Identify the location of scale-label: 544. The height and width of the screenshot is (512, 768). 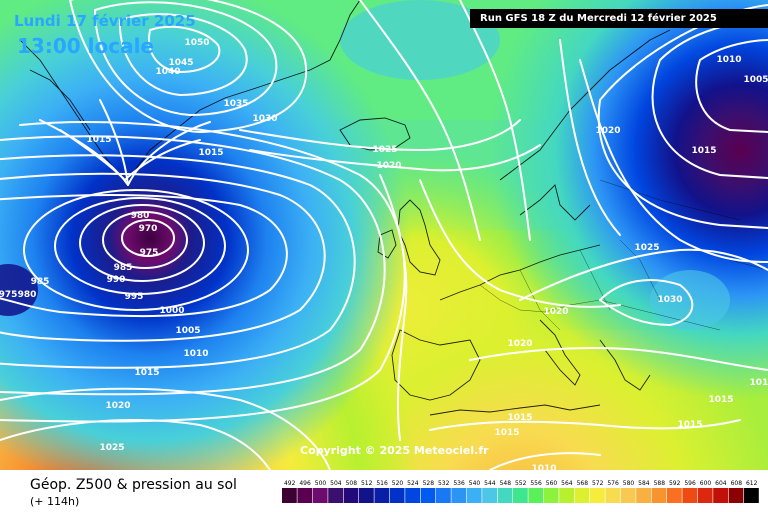
(490, 483).